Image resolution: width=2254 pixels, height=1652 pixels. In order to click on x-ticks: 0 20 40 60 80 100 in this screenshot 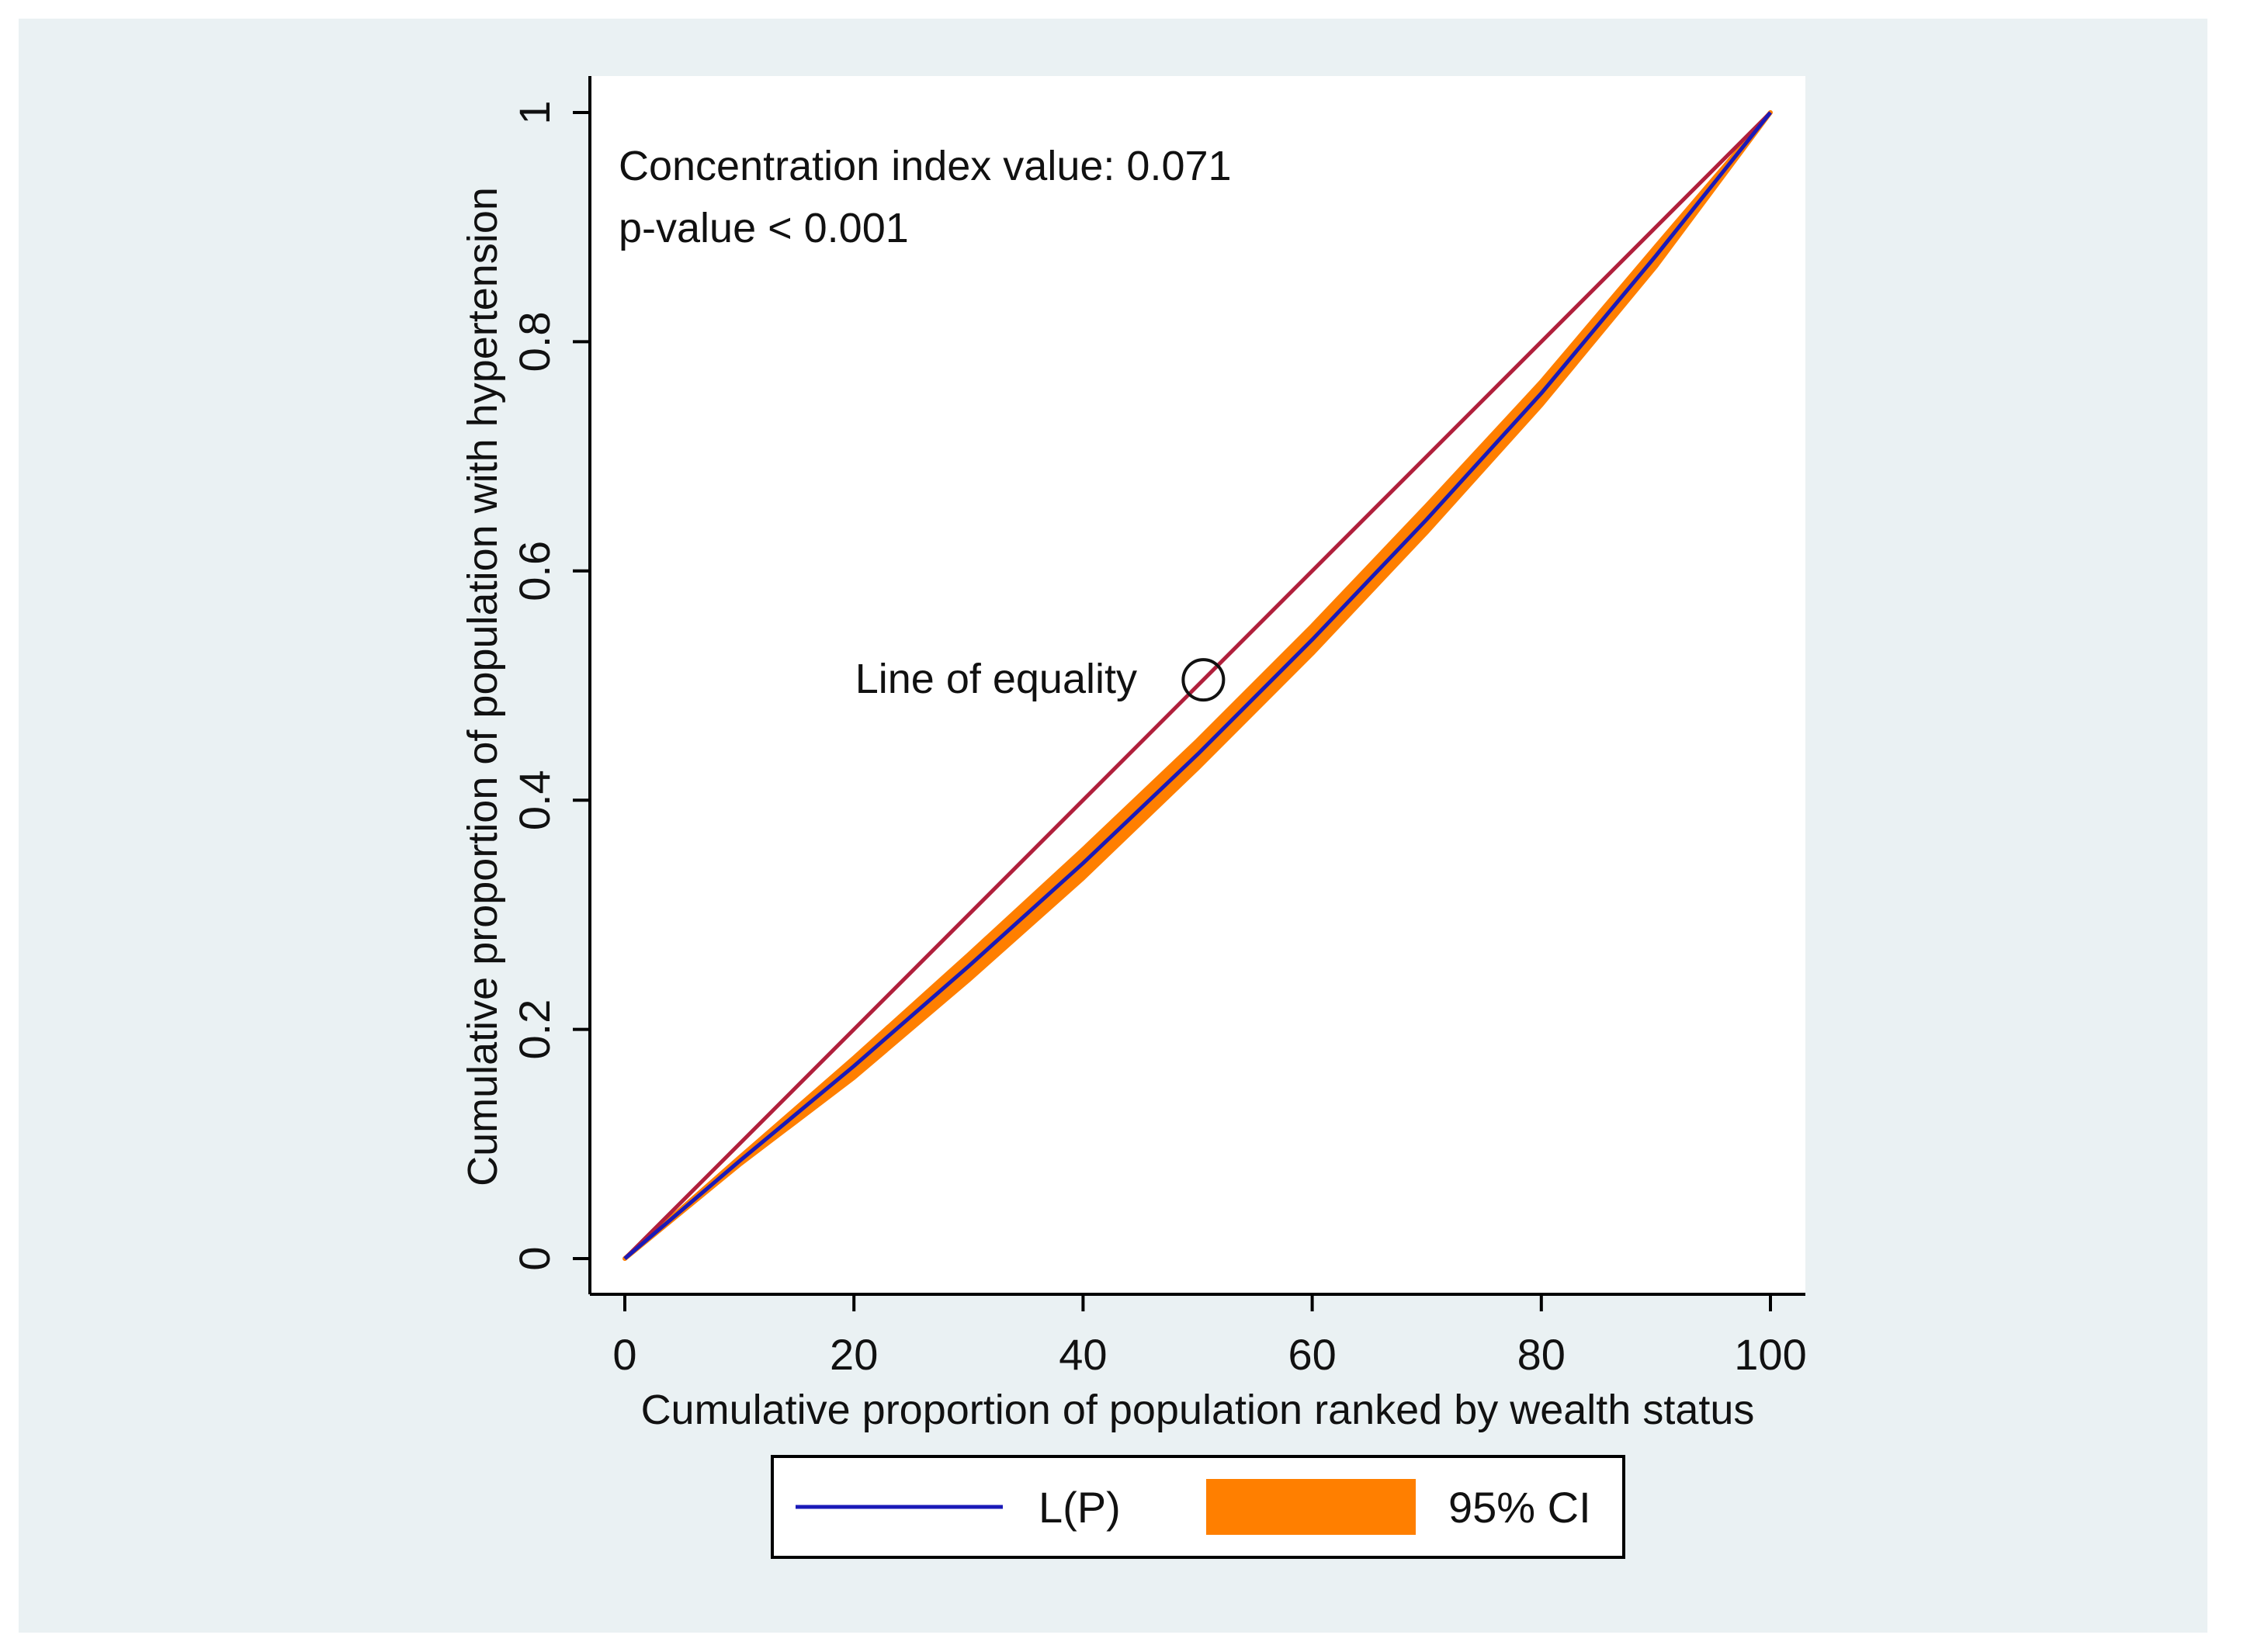, I will do `click(1209, 1336)`.